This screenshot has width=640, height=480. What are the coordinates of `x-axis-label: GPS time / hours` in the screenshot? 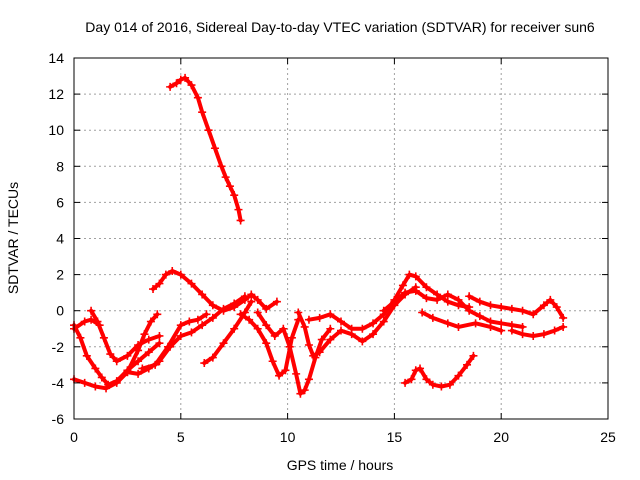 It's located at (340, 465).